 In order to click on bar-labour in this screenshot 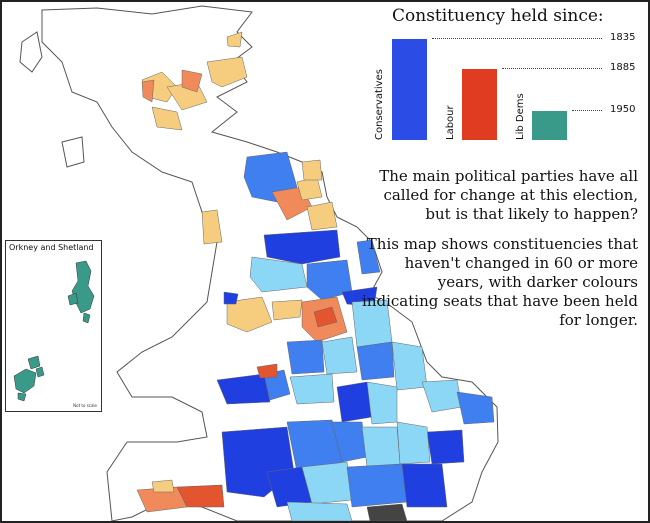, I will do `click(479, 104)`.